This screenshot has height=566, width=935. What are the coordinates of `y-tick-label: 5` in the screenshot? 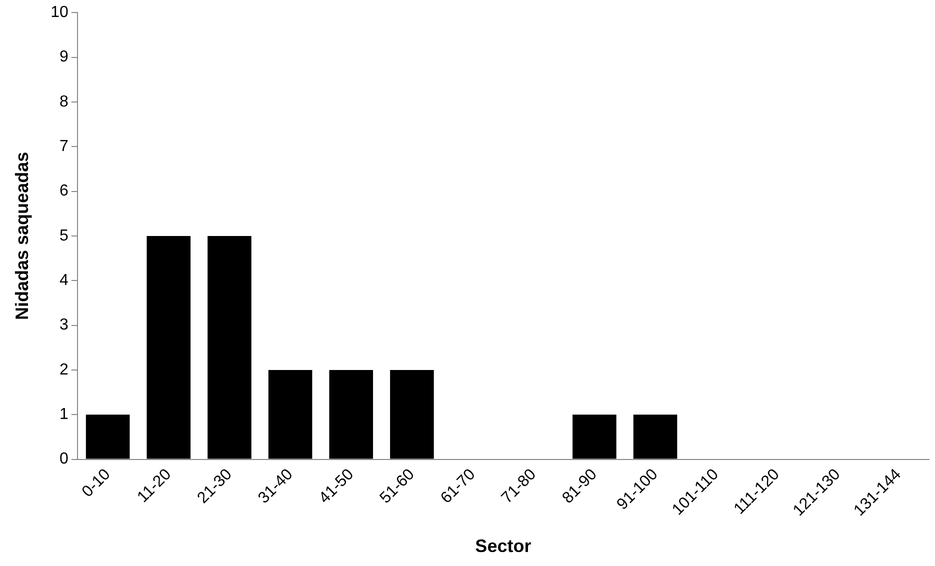 It's located at (63, 235).